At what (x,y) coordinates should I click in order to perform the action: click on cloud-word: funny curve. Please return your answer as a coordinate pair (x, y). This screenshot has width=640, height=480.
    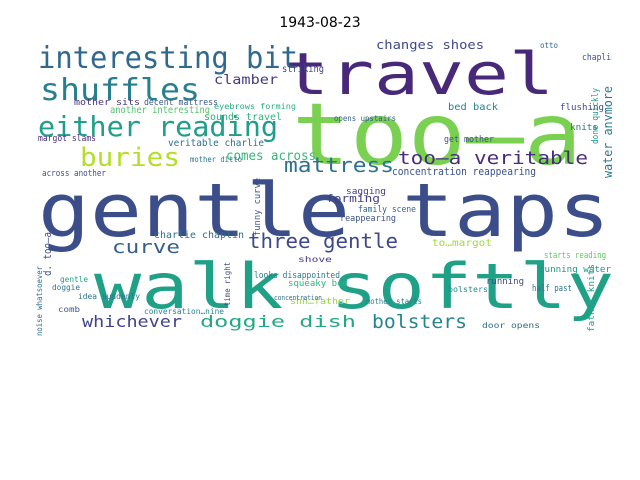
    Looking at the image, I should click on (258, 207).